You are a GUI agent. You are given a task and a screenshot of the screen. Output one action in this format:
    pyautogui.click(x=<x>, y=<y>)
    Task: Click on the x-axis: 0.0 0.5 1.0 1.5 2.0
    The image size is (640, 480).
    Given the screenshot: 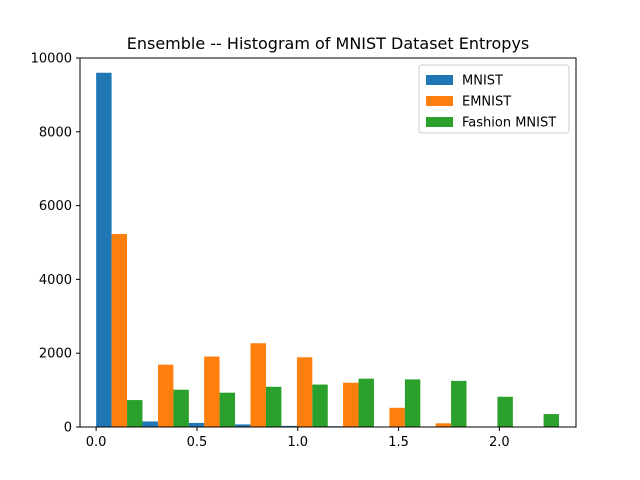 What is the action you would take?
    pyautogui.click(x=298, y=438)
    